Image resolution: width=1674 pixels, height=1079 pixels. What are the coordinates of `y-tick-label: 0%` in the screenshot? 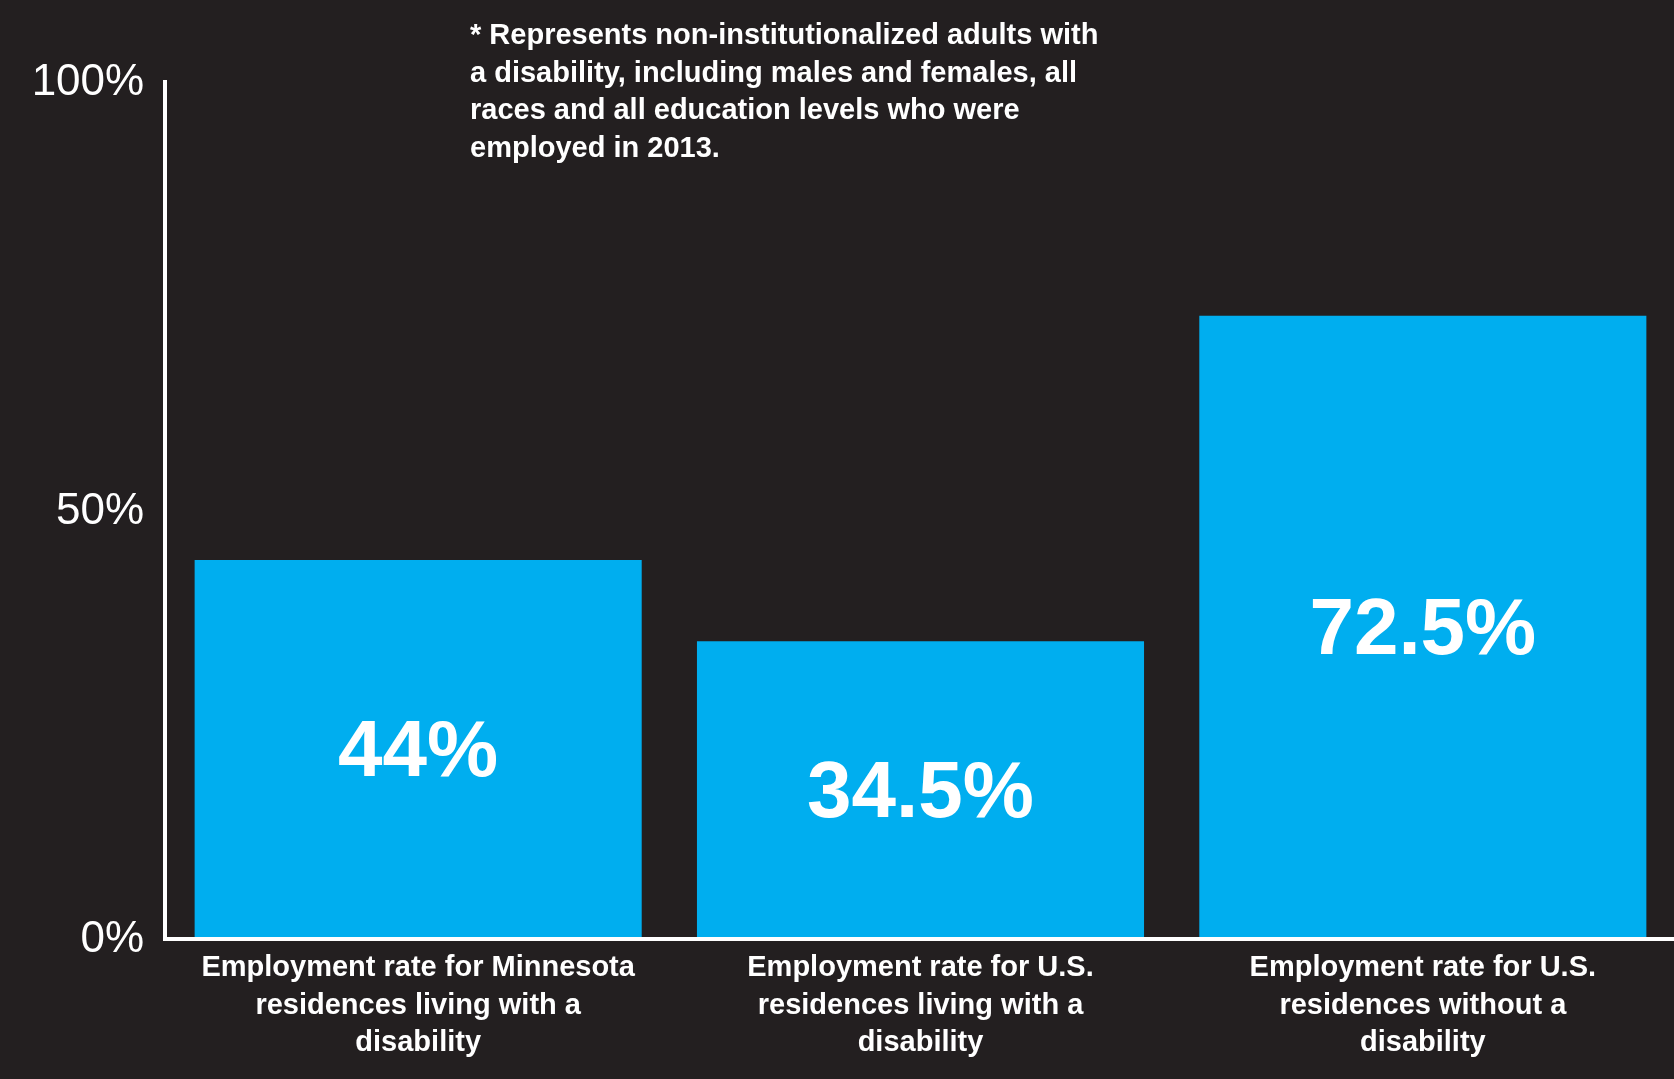 It's located at (112, 937).